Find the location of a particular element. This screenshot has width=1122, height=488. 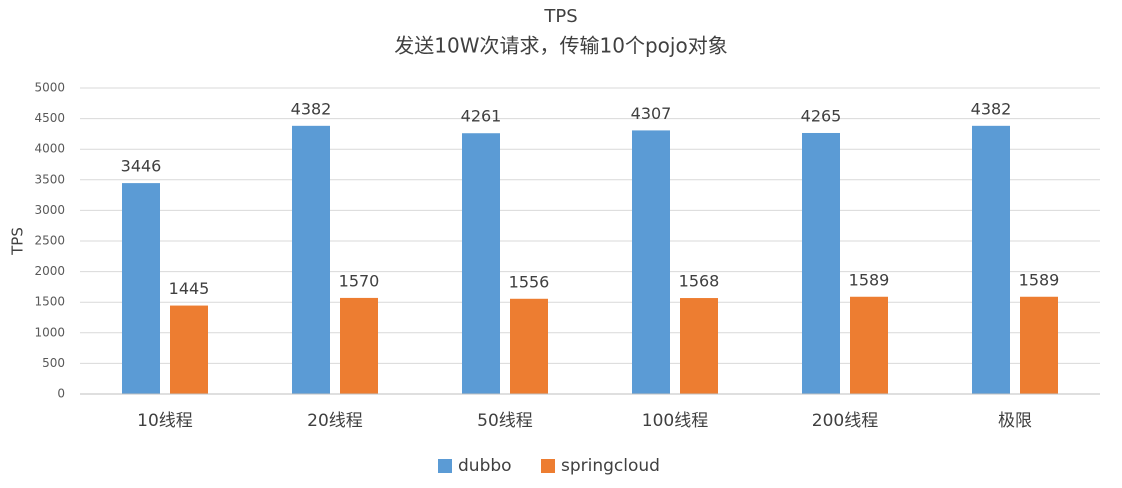

y-tick-label: 3500 is located at coordinates (49, 179).